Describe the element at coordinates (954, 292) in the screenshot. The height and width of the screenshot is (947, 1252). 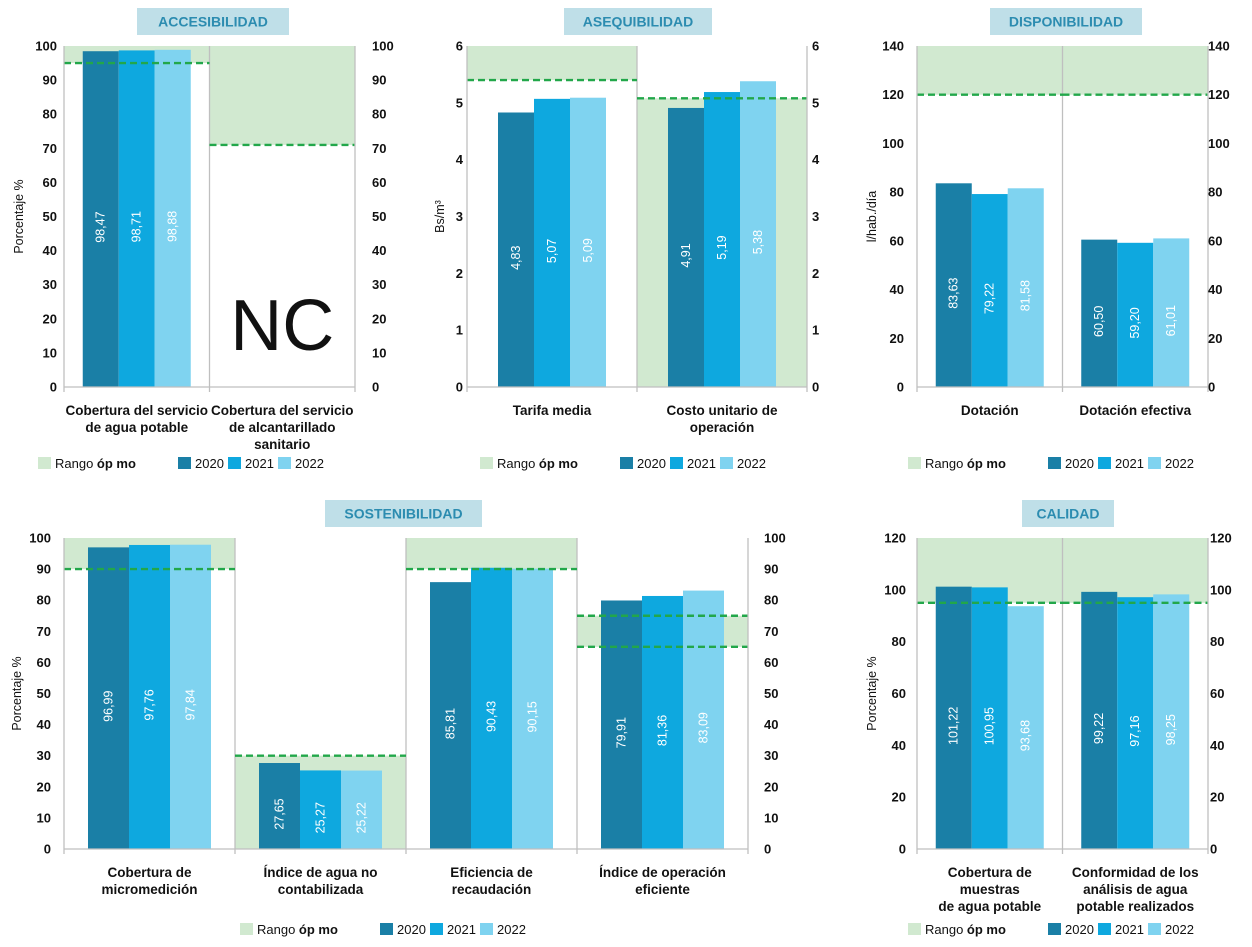
I see `data-label: 83,63` at that location.